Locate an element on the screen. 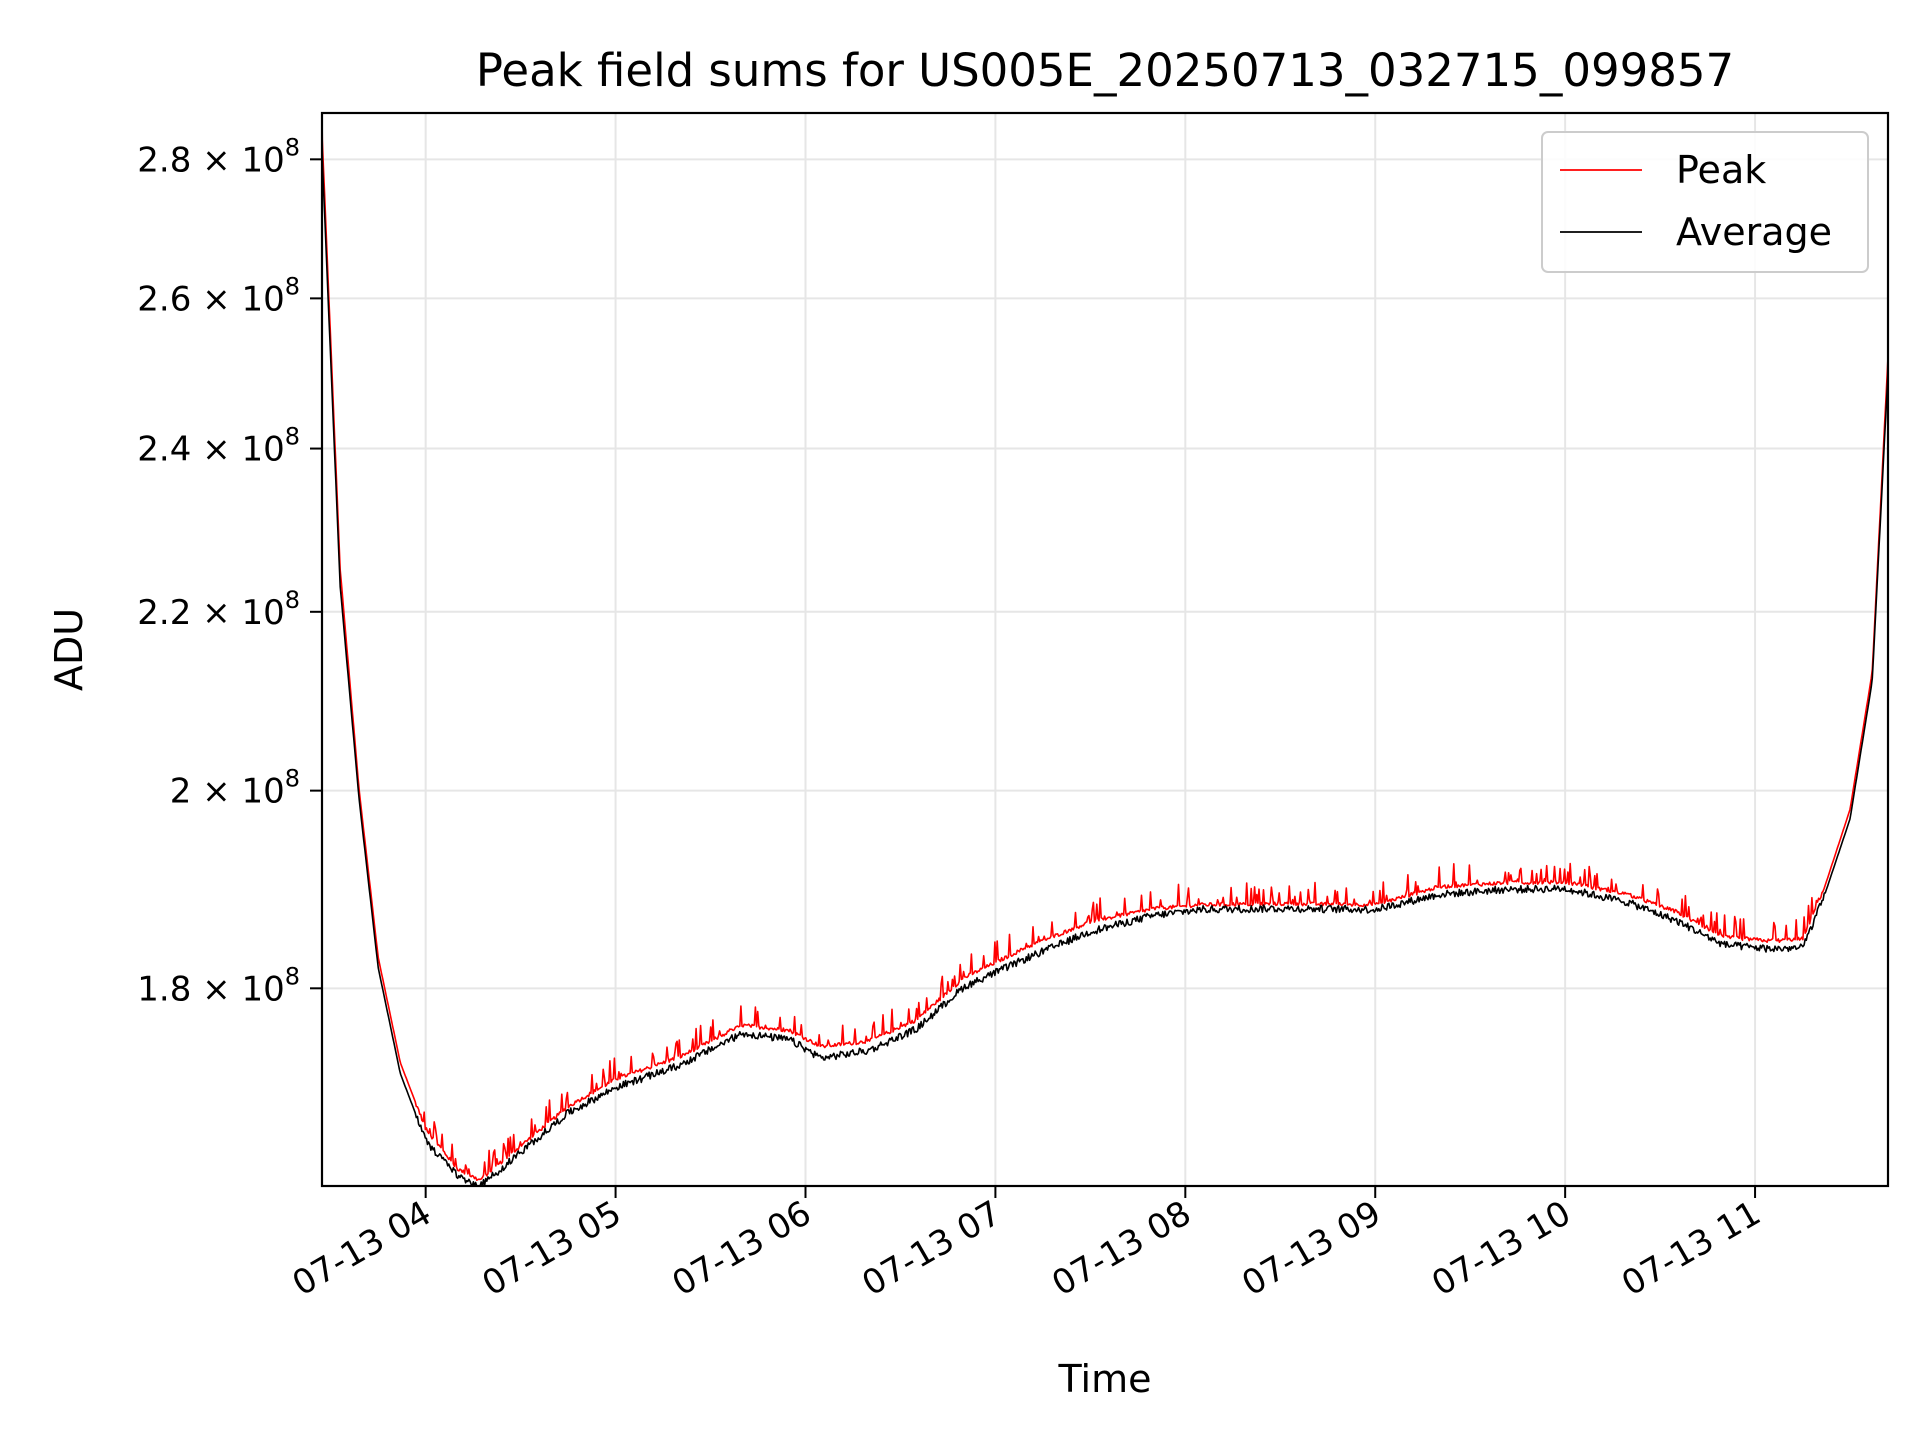 This screenshot has width=1920, height=1440. legend: Peak Average is located at coordinates (1705, 202).